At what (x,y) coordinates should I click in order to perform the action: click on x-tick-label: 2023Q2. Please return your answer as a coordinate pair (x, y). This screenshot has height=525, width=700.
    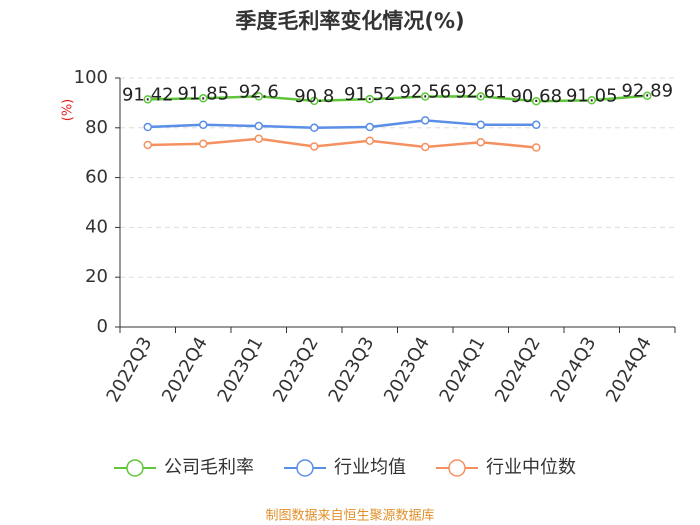
    Looking at the image, I should click on (296, 370).